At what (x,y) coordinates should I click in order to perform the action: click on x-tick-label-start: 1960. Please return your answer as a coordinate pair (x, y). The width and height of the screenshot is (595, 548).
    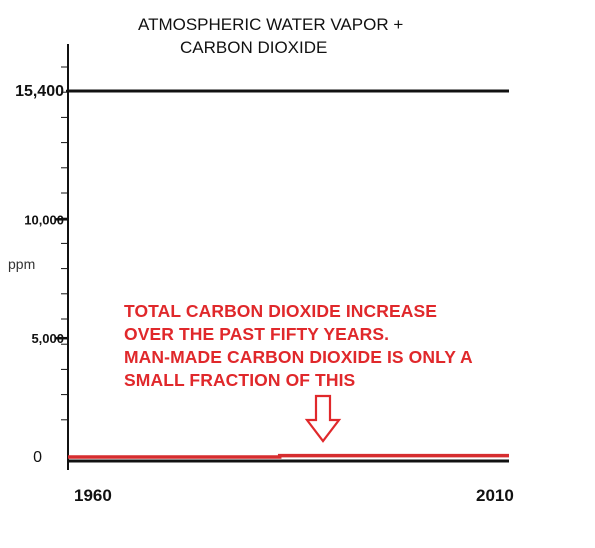
    Looking at the image, I should click on (93, 495).